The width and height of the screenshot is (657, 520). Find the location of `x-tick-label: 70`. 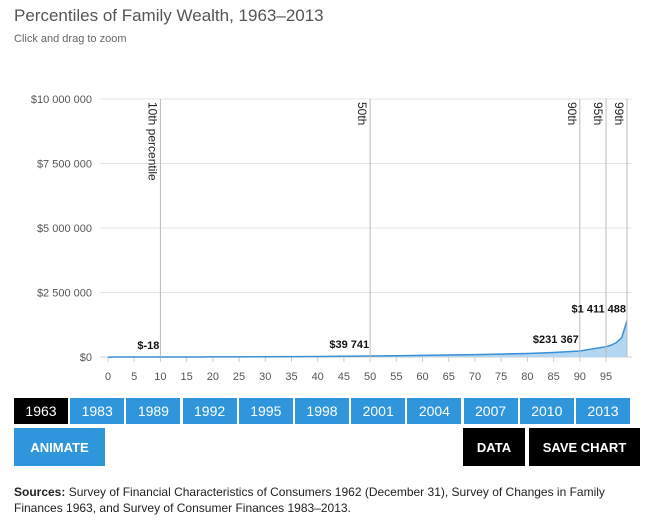

x-tick-label: 70 is located at coordinates (475, 377).